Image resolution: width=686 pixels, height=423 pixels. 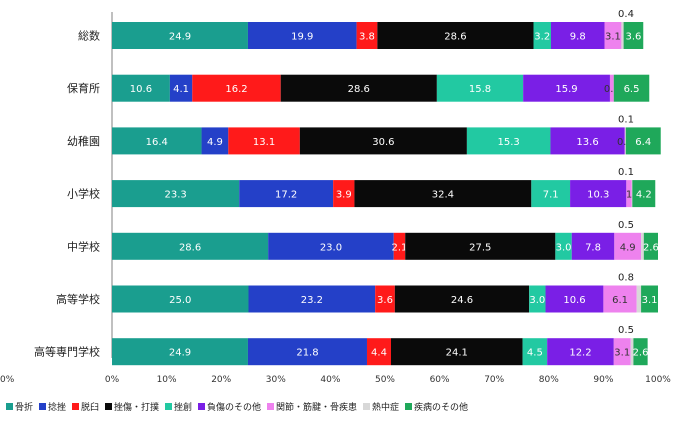 I want to click on data-label: 10.6, so click(x=574, y=300).